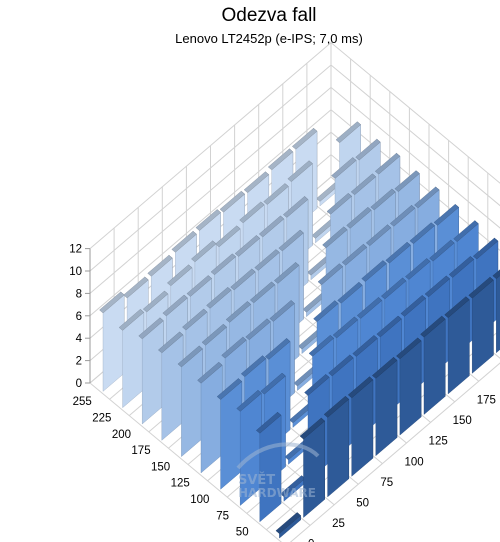  I want to click on row-axis-label: 150, so click(160, 467).